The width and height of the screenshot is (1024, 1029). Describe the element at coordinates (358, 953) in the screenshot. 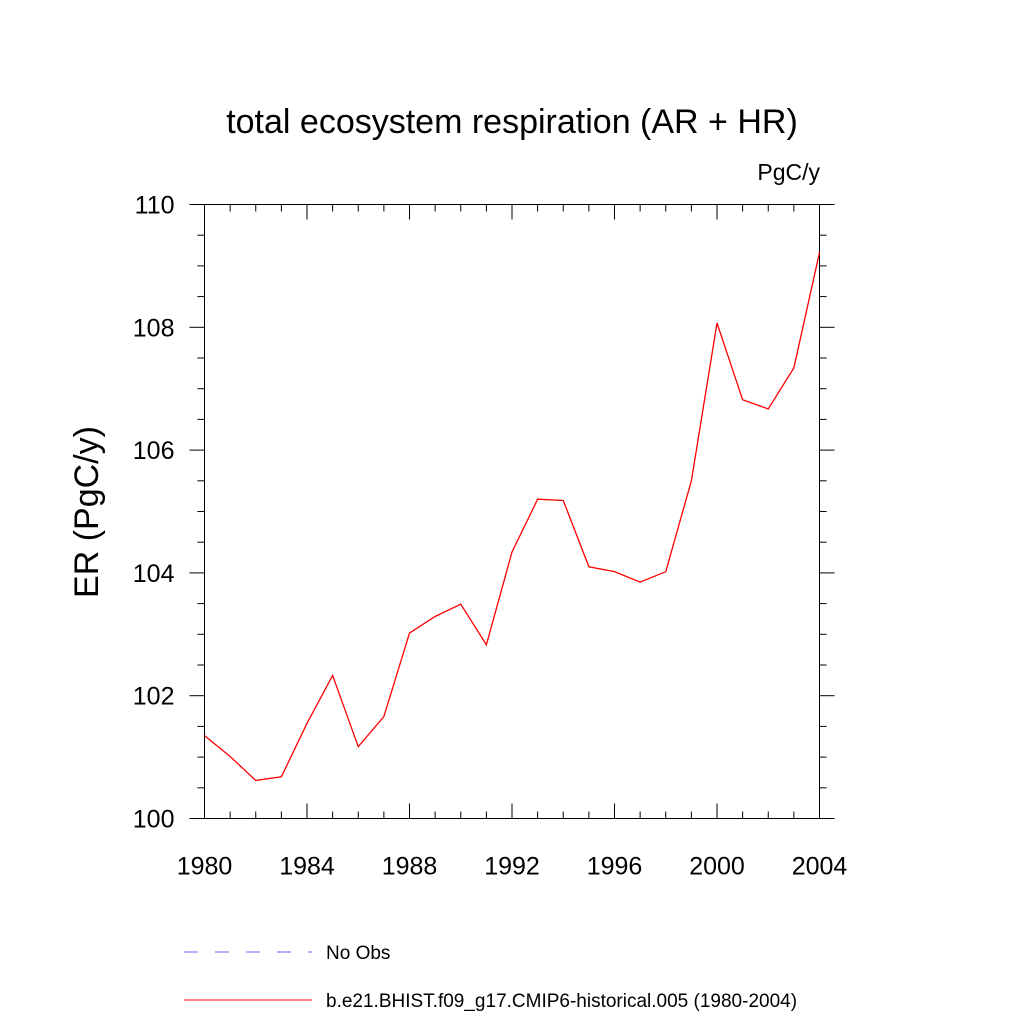

I see `legend-label: No Obs` at that location.